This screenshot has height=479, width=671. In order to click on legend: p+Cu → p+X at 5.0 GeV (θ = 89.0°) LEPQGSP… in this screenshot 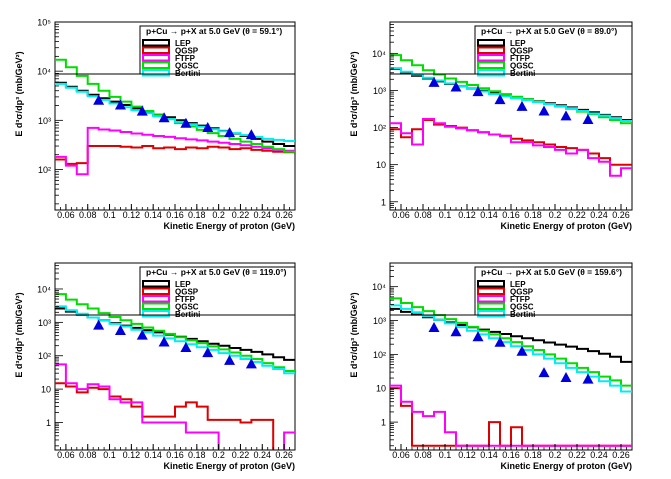, I will do `click(553, 51)`.